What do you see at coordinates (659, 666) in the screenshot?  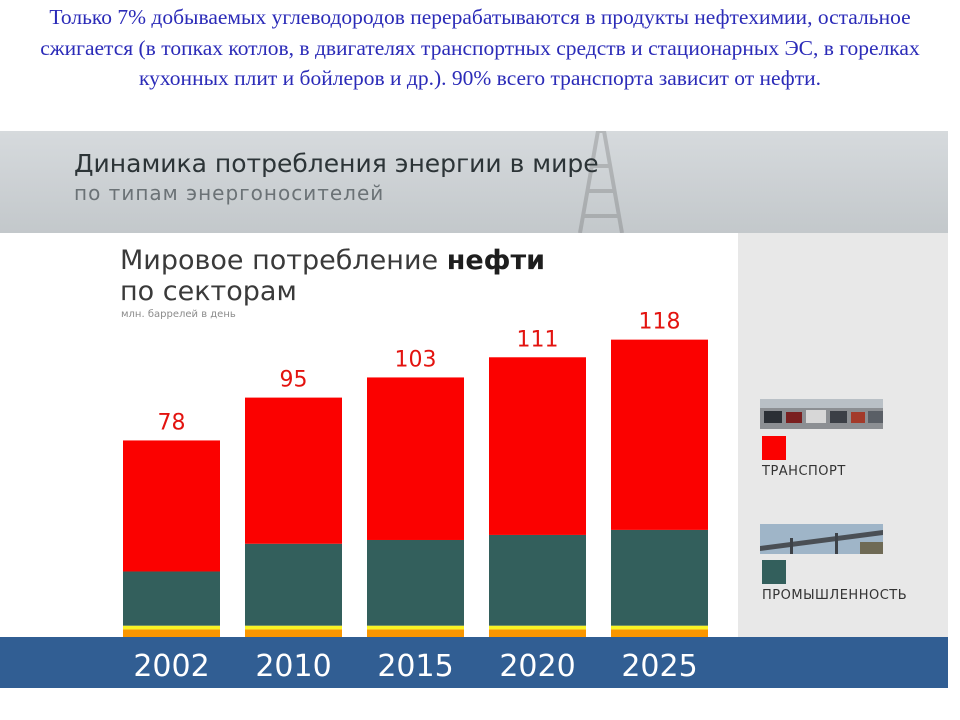 I see `x-tick-label-2025: 2025` at bounding box center [659, 666].